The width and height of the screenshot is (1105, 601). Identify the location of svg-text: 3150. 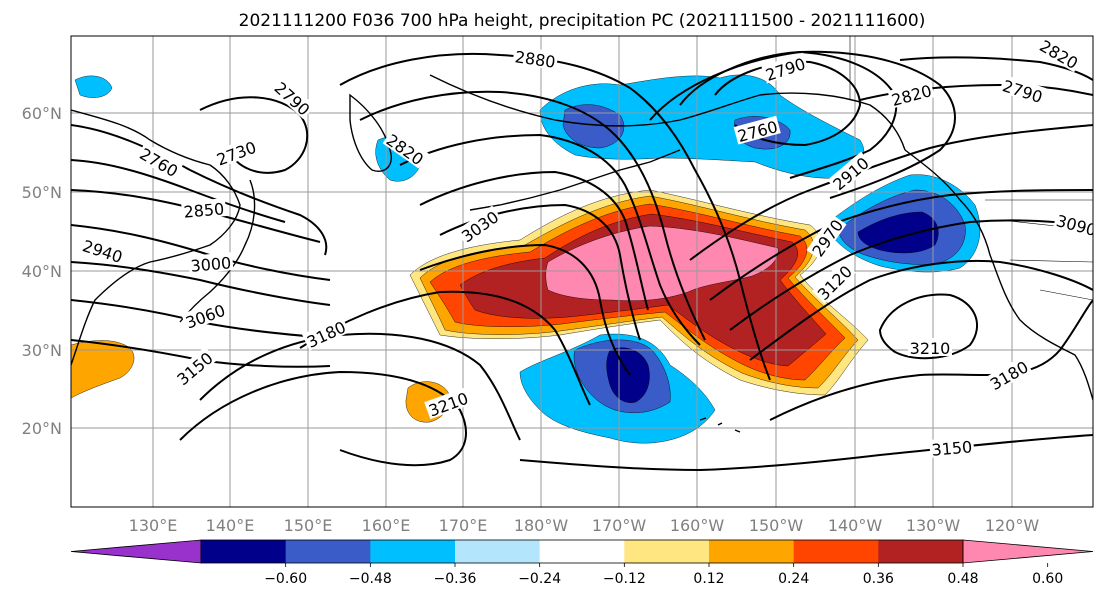
(952, 448).